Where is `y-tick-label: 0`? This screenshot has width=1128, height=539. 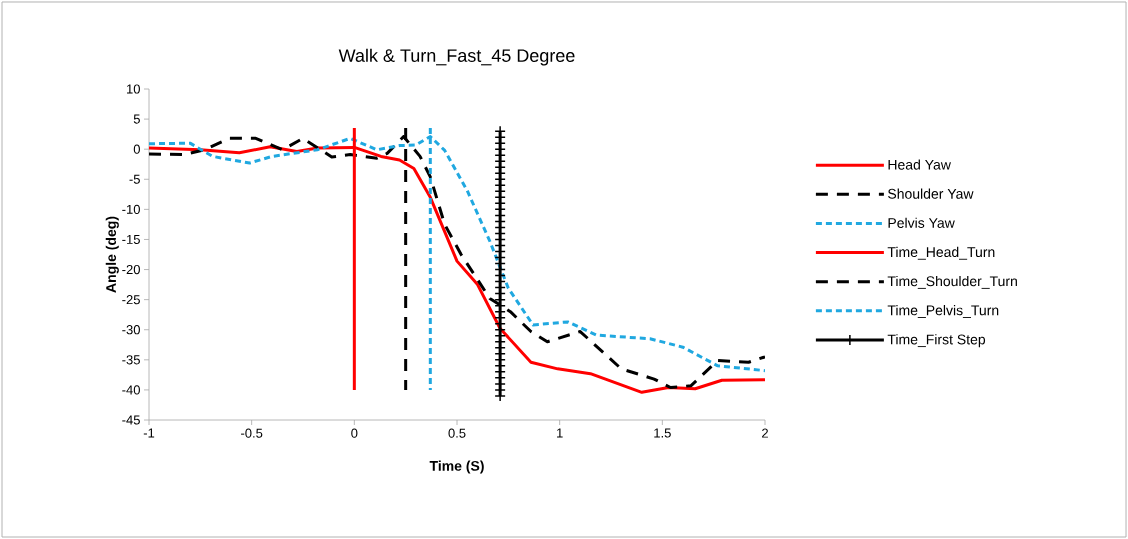 y-tick-label: 0 is located at coordinates (136, 149).